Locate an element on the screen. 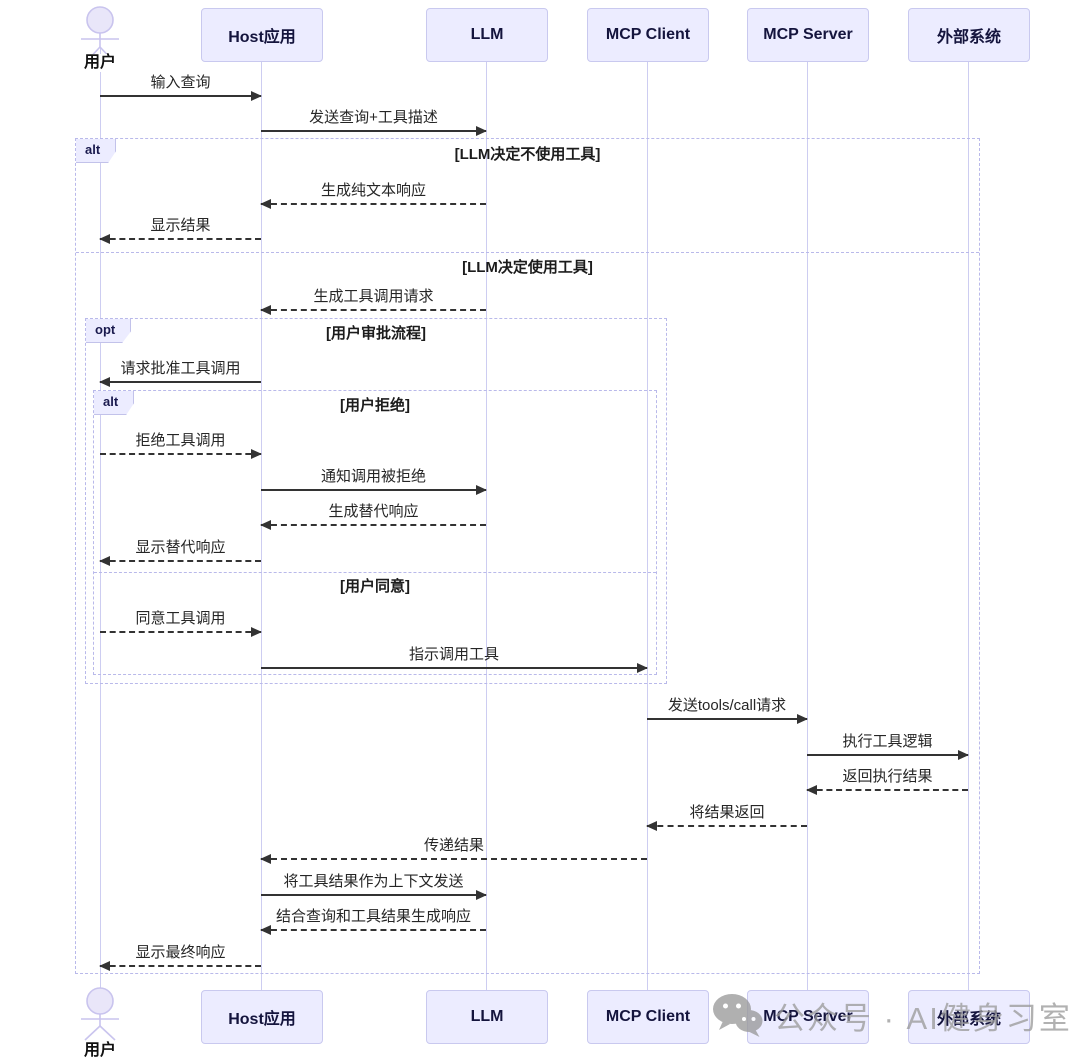  message-pass-result: 传递结果 is located at coordinates (453, 850).